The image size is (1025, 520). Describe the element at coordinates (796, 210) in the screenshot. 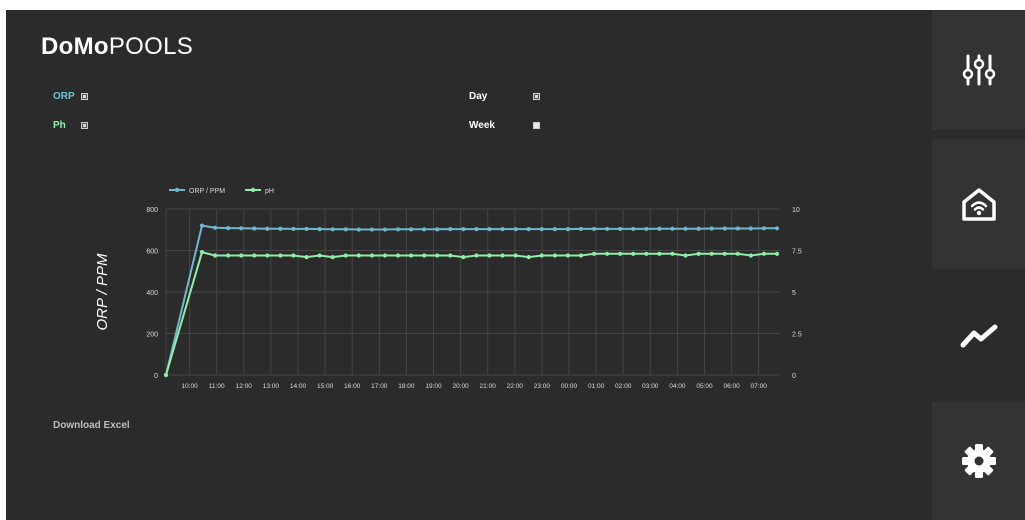

I see `y-right-tick-label: 10` at that location.